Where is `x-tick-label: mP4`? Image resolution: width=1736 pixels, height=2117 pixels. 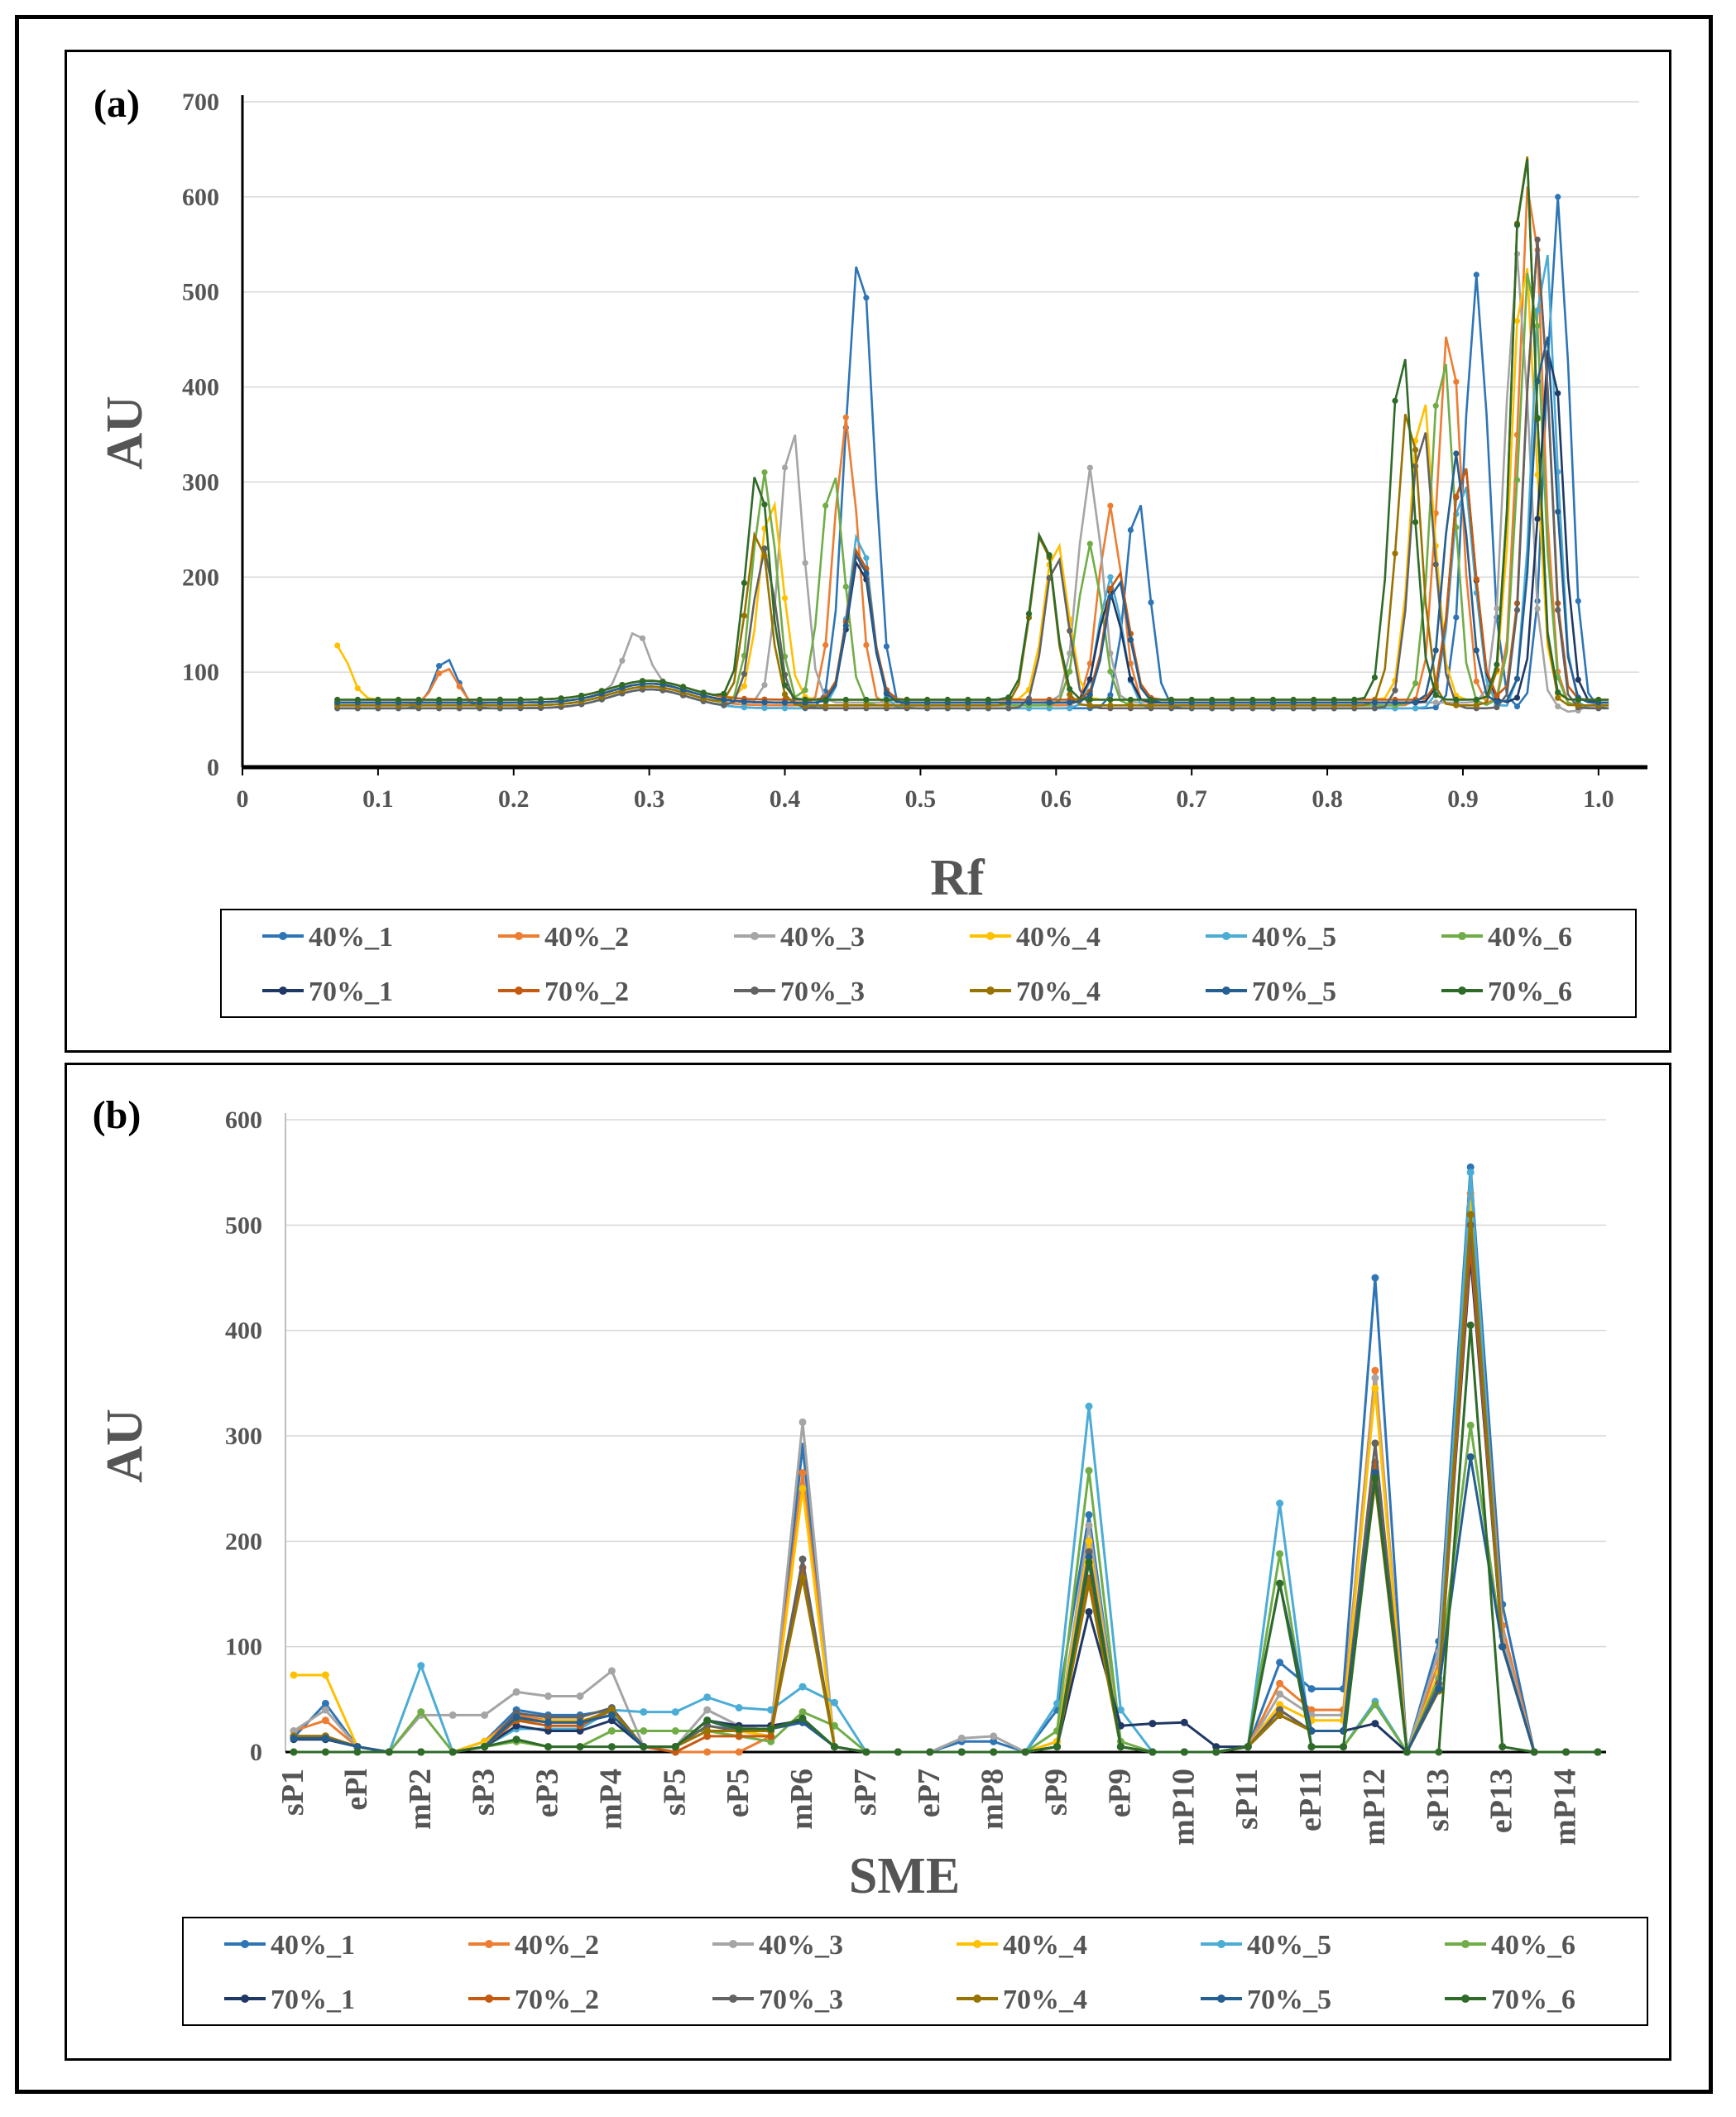 x-tick-label: mP4 is located at coordinates (611, 1799).